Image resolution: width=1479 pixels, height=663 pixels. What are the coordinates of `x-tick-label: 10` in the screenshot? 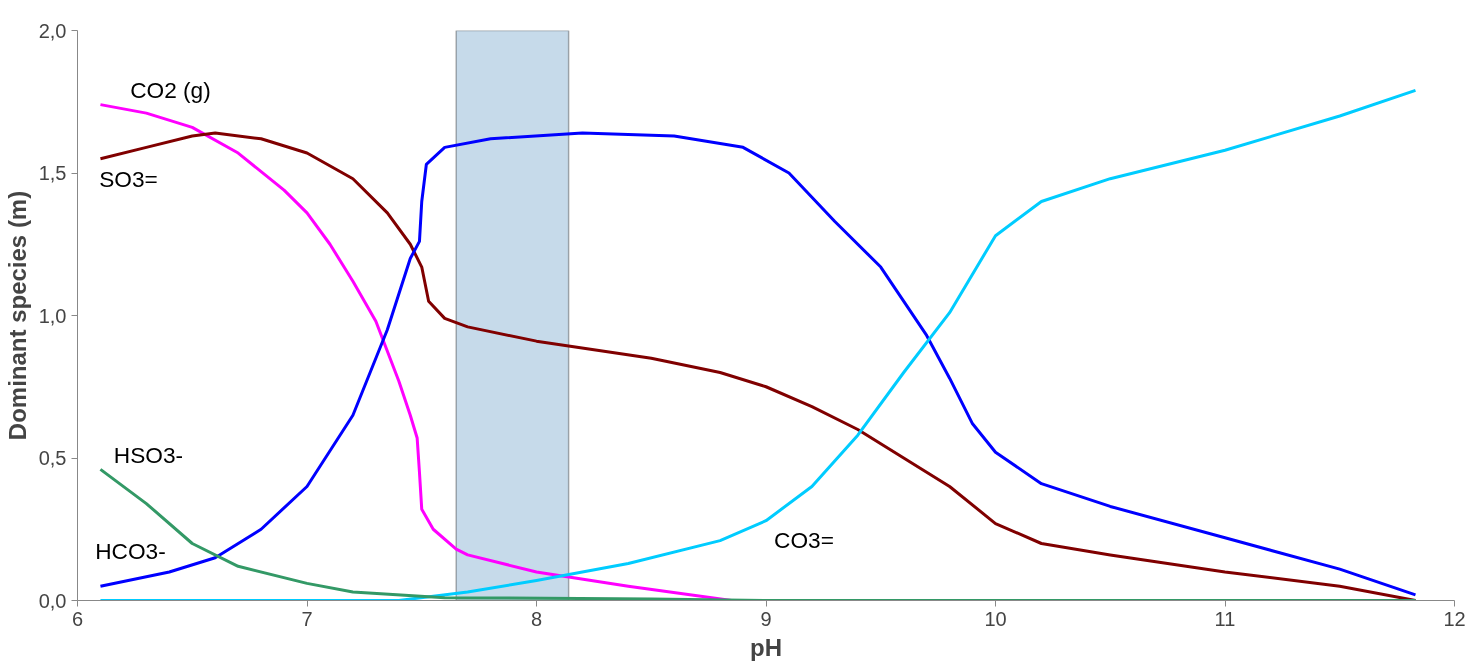 It's located at (995, 618).